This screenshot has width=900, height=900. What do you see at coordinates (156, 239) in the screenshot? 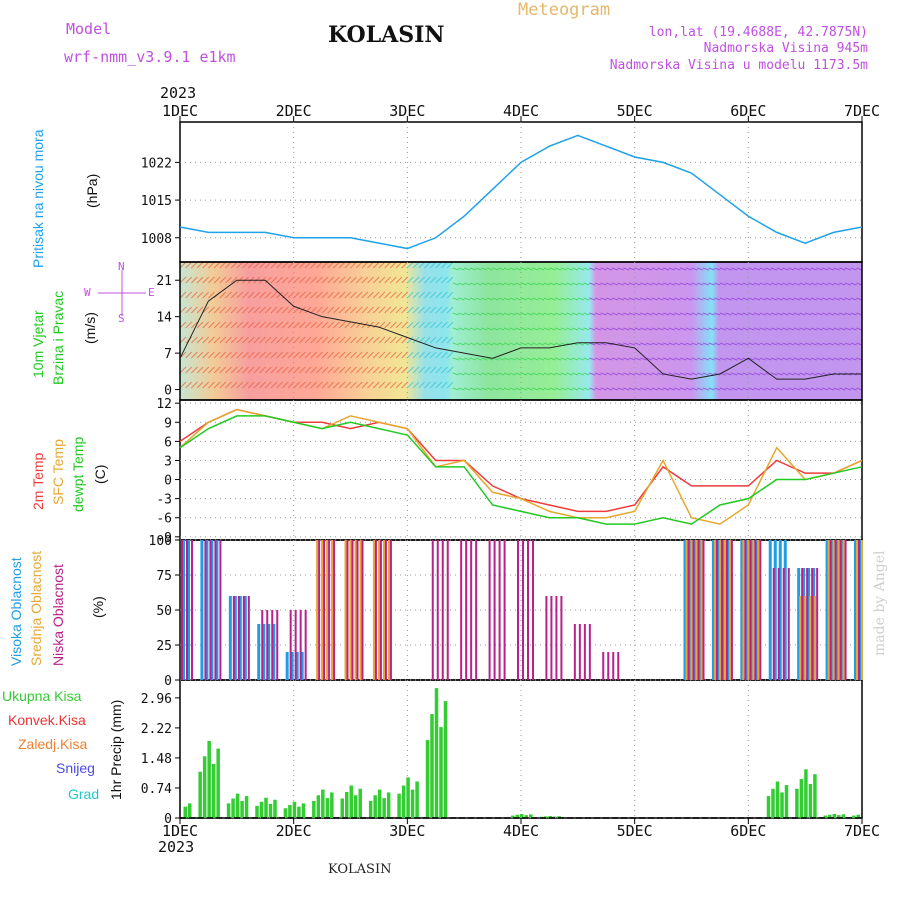
I see `y-tick-label: 1008` at bounding box center [156, 239].